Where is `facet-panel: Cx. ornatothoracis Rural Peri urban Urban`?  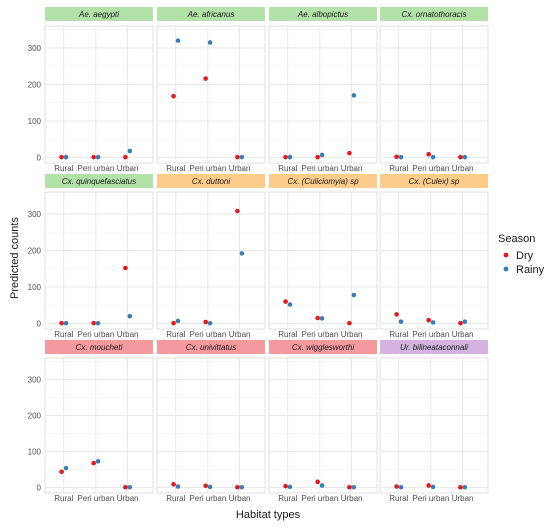 facet-panel: Cx. ornatothoracis Rural Peri urban Urban is located at coordinates (434, 90).